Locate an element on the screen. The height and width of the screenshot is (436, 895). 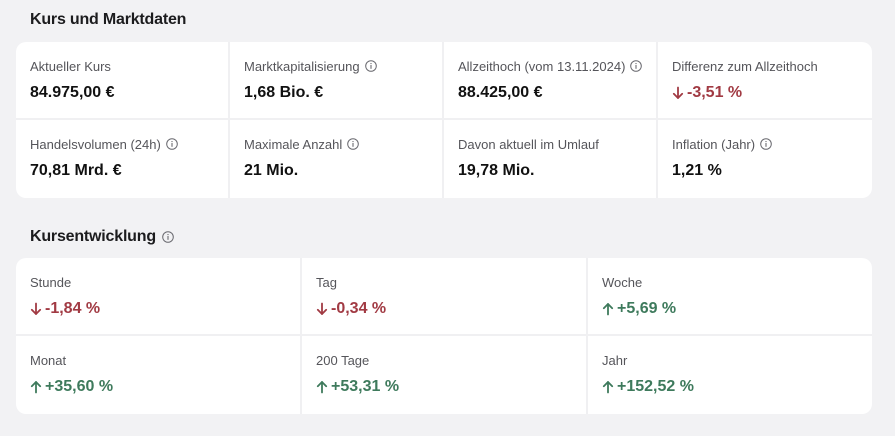
stat-value: 88.425,00 € is located at coordinates (550, 93).